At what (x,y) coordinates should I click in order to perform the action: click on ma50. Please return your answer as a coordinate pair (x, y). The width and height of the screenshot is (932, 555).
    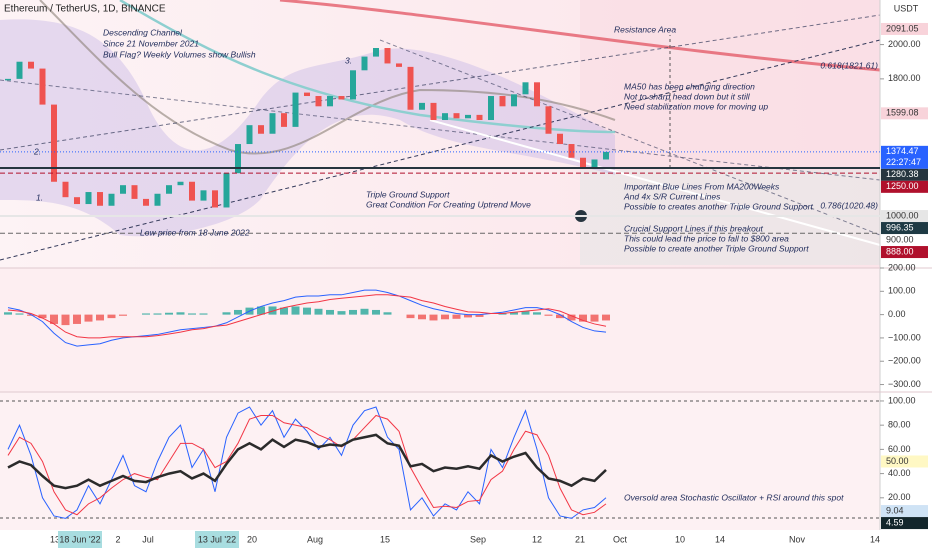
    Looking at the image, I should click on (367, 67).